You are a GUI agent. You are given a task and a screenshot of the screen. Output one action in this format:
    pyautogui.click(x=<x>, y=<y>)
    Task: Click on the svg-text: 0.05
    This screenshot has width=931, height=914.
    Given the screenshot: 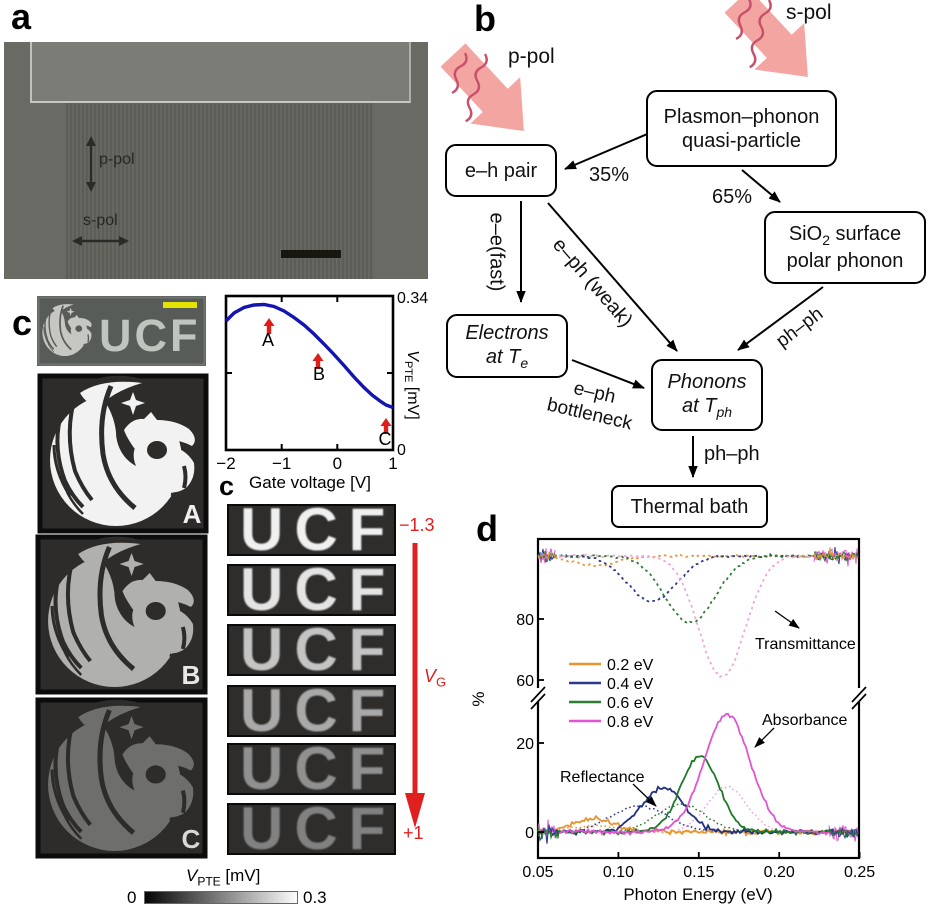 What is the action you would take?
    pyautogui.click(x=537, y=872)
    